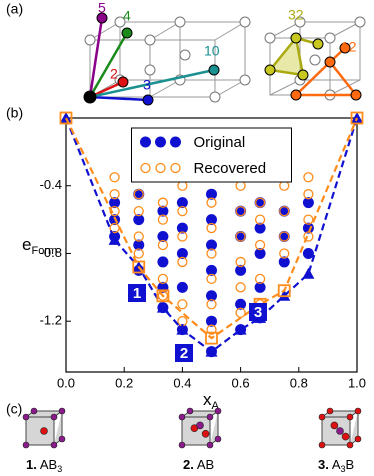 The height and width of the screenshot is (476, 374). What do you see at coordinates (182, 382) in the screenshot?
I see `x-tick-label: 0.4` at bounding box center [182, 382].